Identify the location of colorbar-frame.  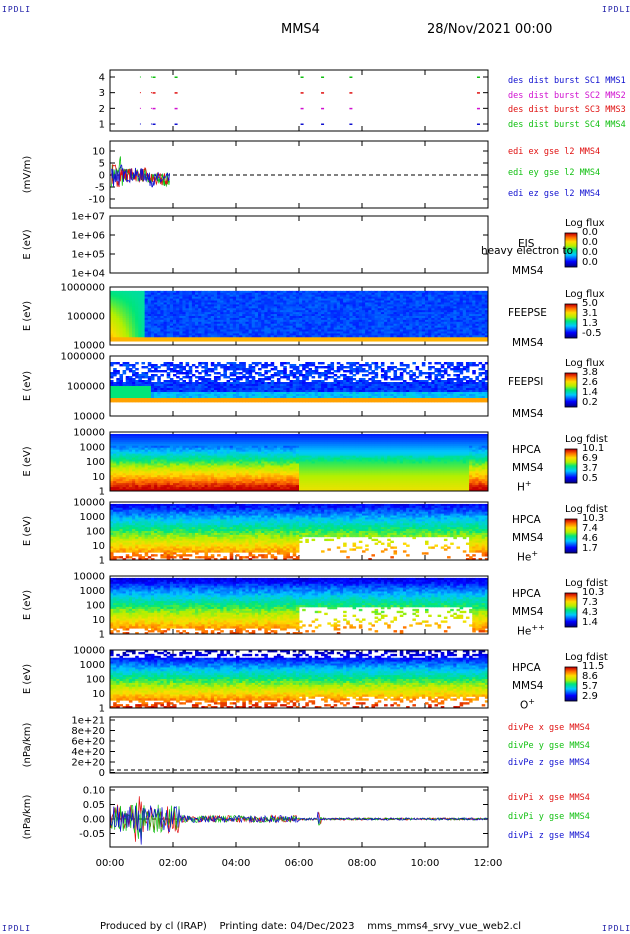
(571, 321).